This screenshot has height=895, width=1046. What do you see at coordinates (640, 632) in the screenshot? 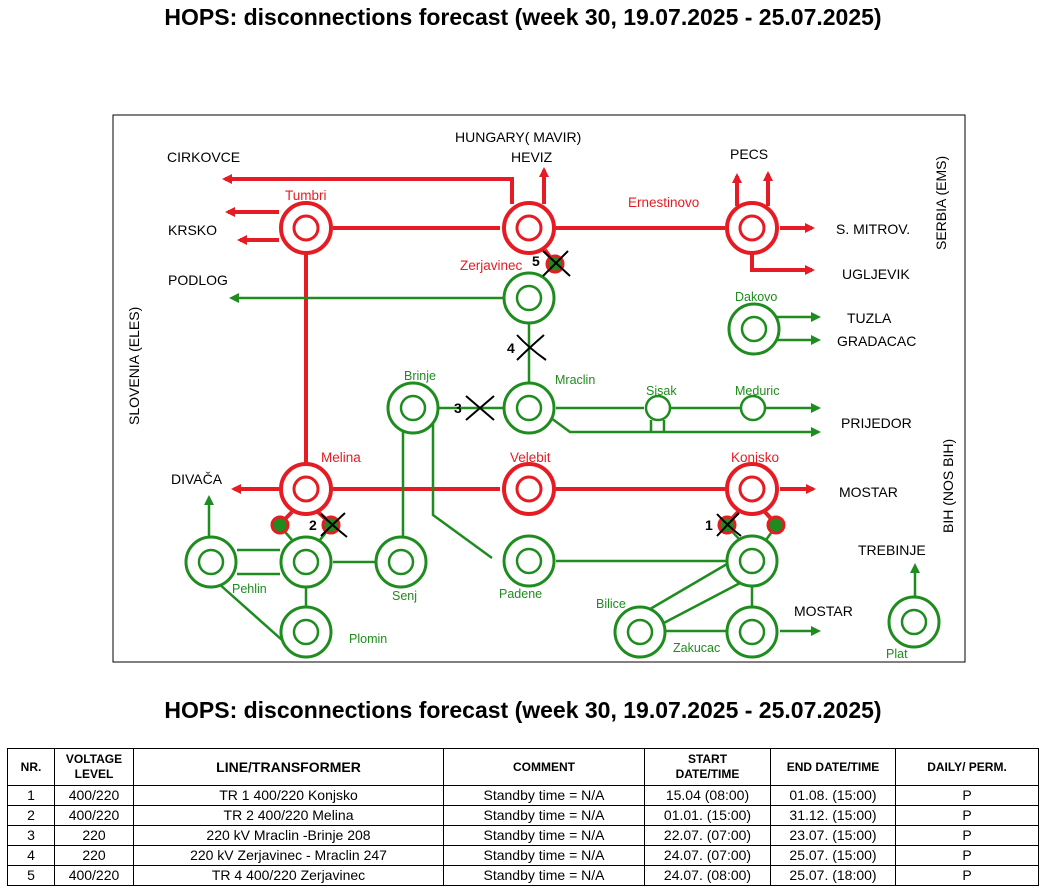
I see `station-bilice` at bounding box center [640, 632].